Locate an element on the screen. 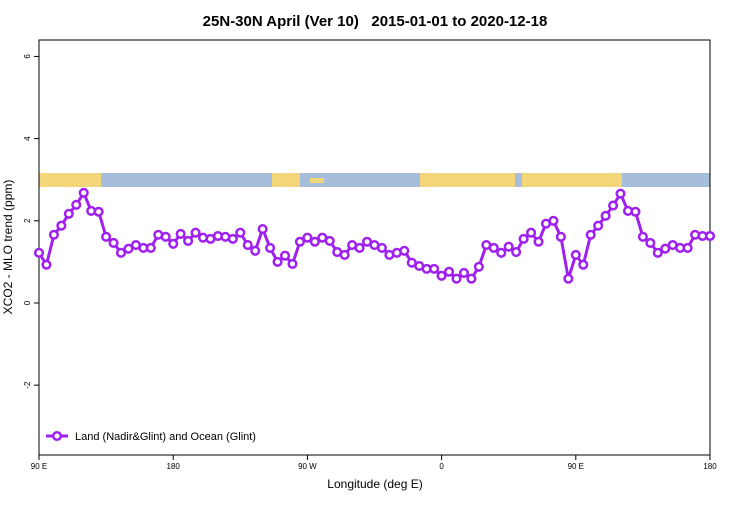 The height and width of the screenshot is (505, 750). legend-marker is located at coordinates (57, 436).